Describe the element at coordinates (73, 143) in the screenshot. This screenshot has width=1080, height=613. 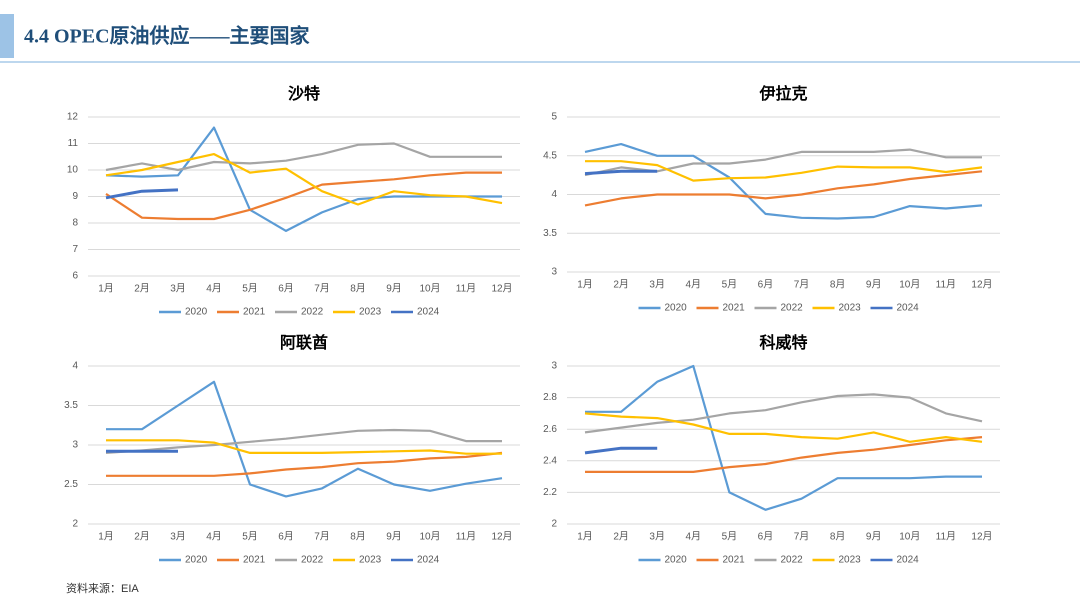
I see `y-tick-label: 11` at that location.